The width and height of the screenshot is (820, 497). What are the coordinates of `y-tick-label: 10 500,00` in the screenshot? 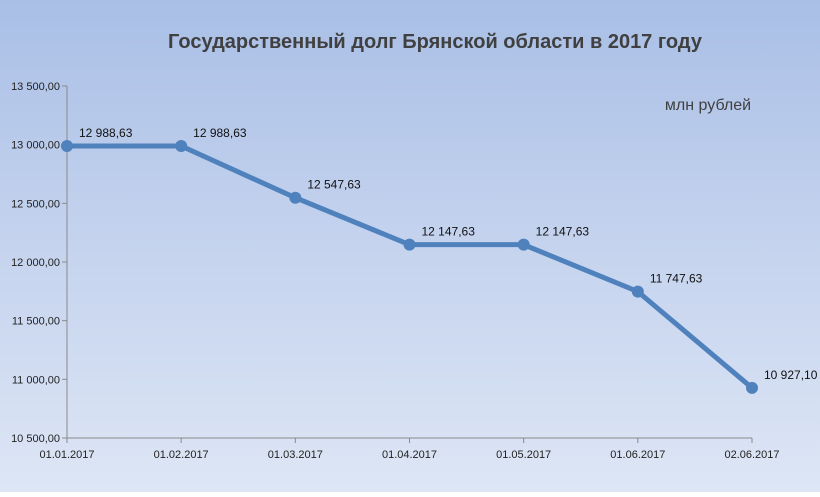 It's located at (35, 439).